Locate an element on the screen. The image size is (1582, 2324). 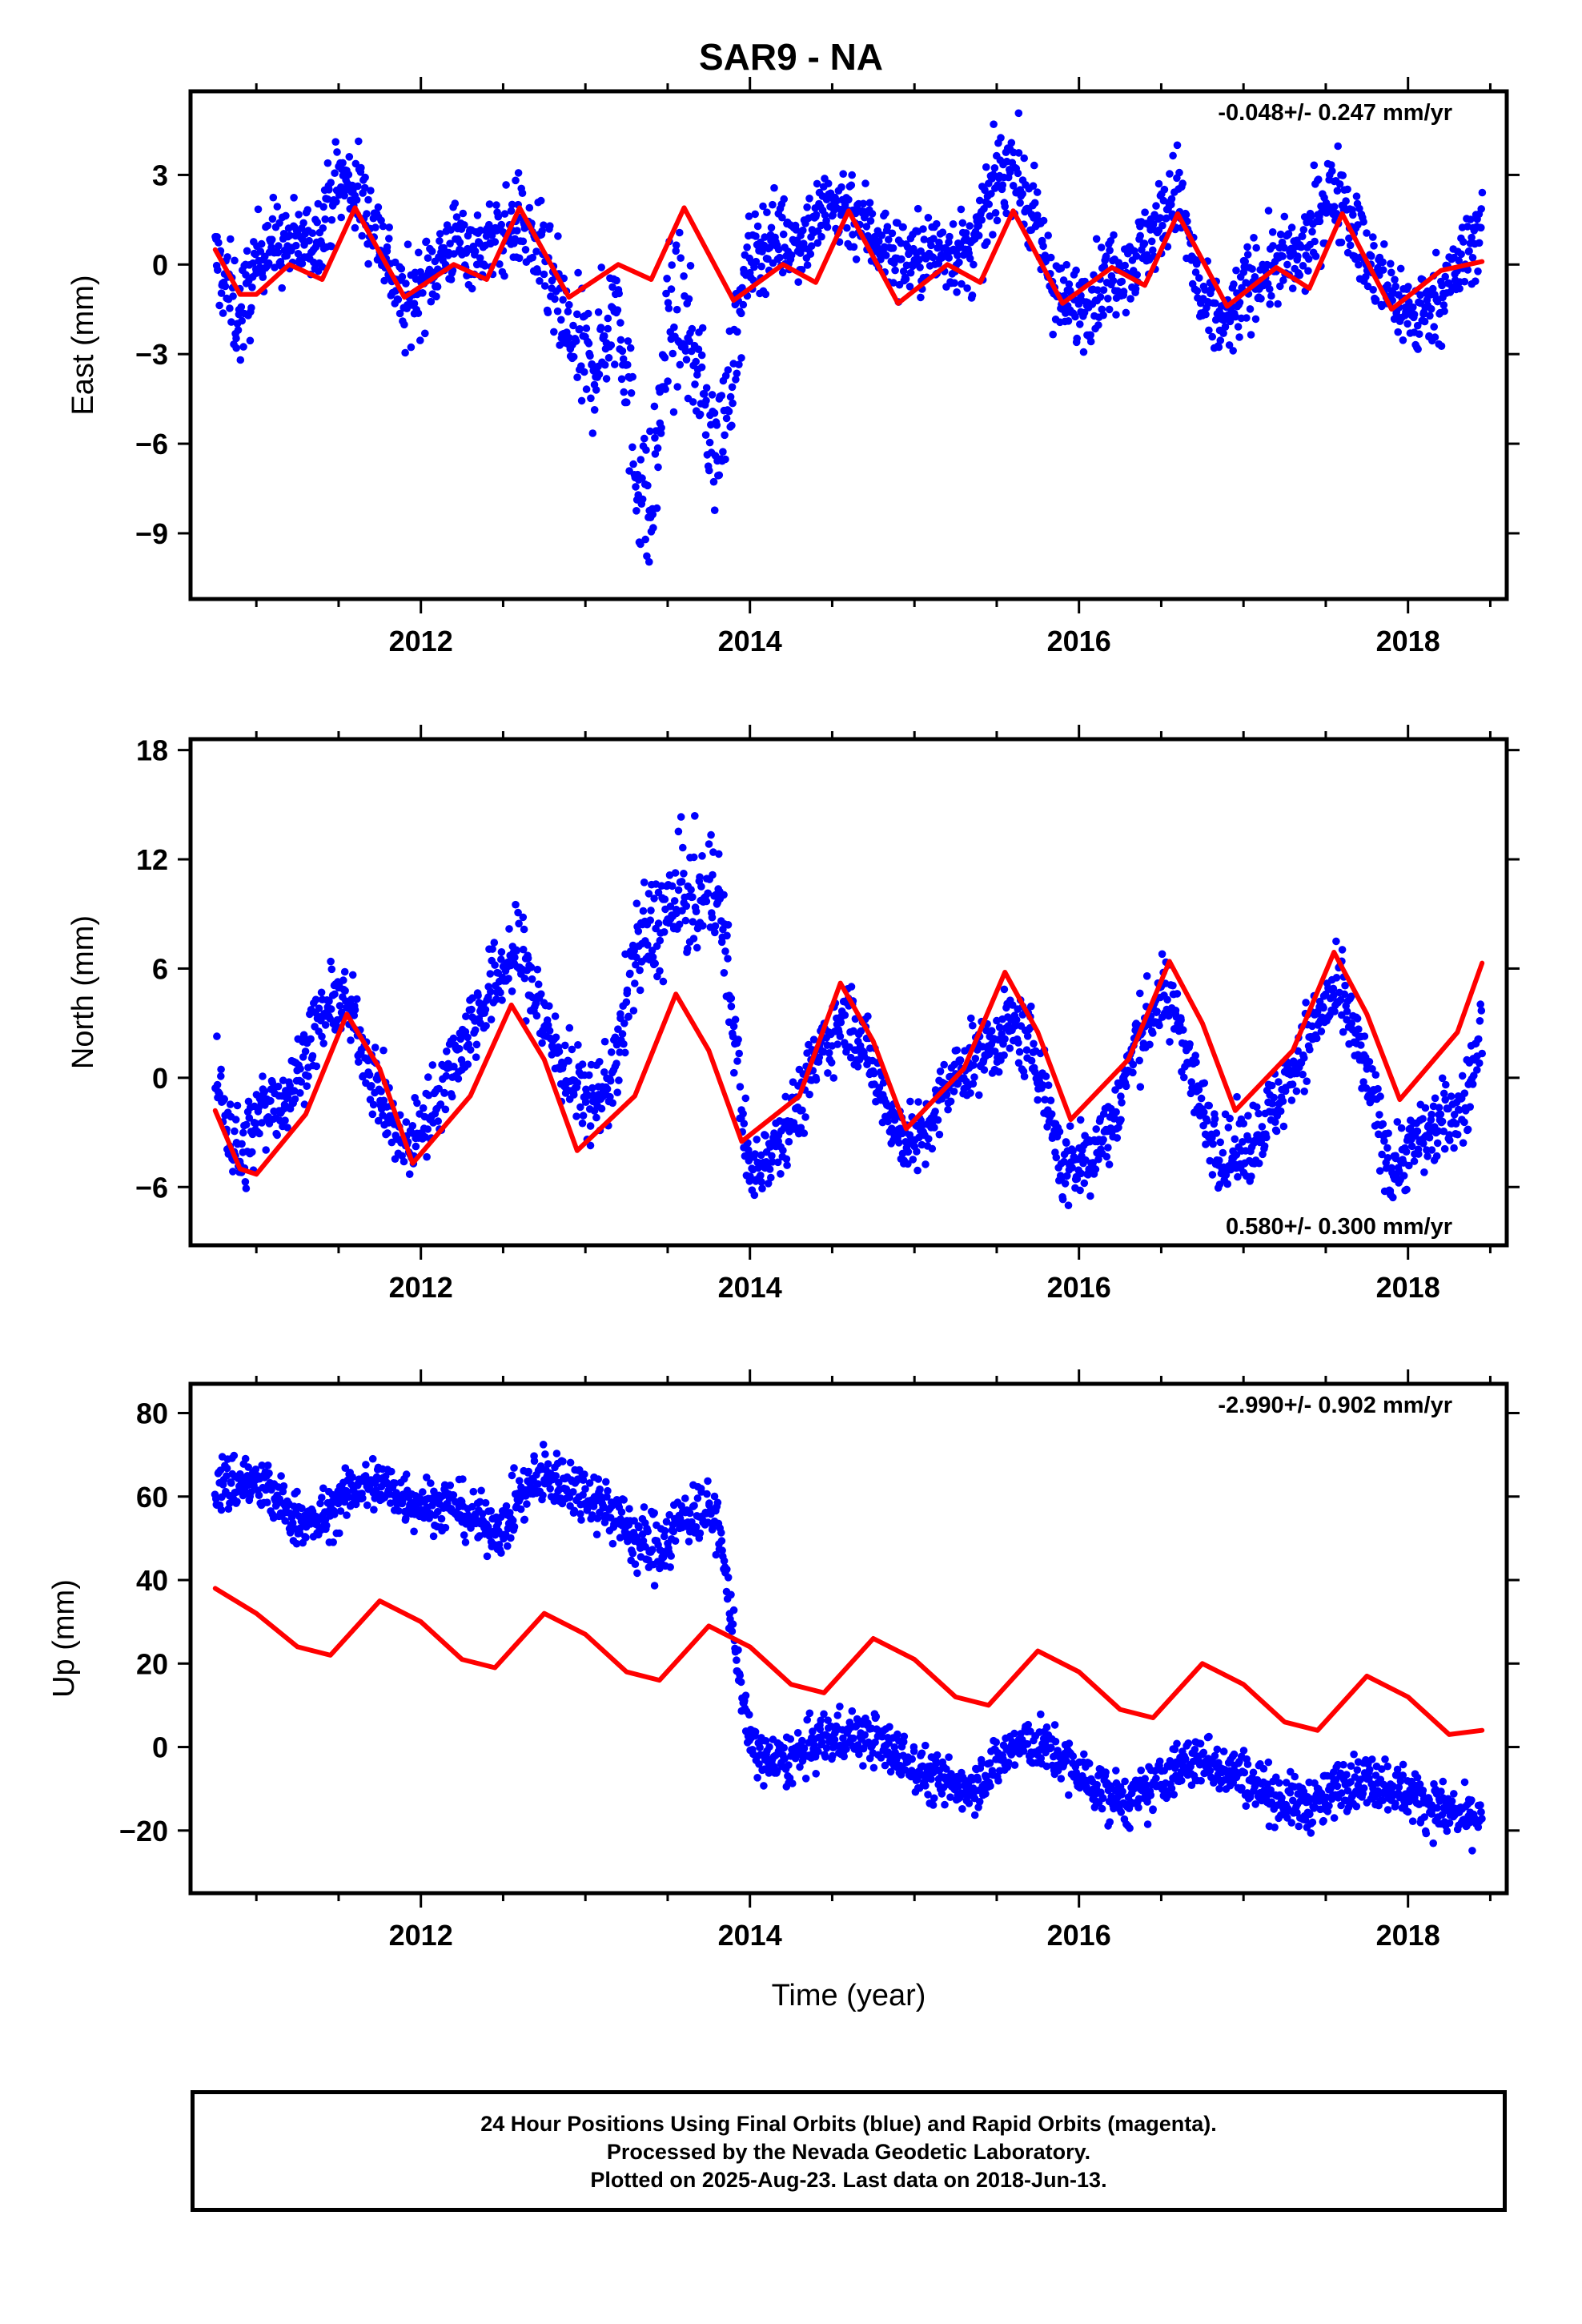
model-fit-line is located at coordinates (848, 258).